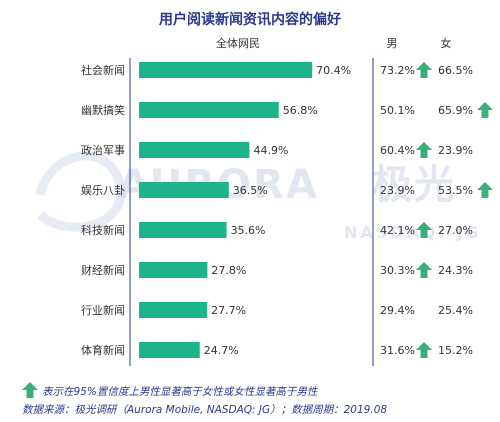 The height and width of the screenshot is (422, 500). Describe the element at coordinates (455, 310) in the screenshot. I see `female-value: 25.4%` at that location.